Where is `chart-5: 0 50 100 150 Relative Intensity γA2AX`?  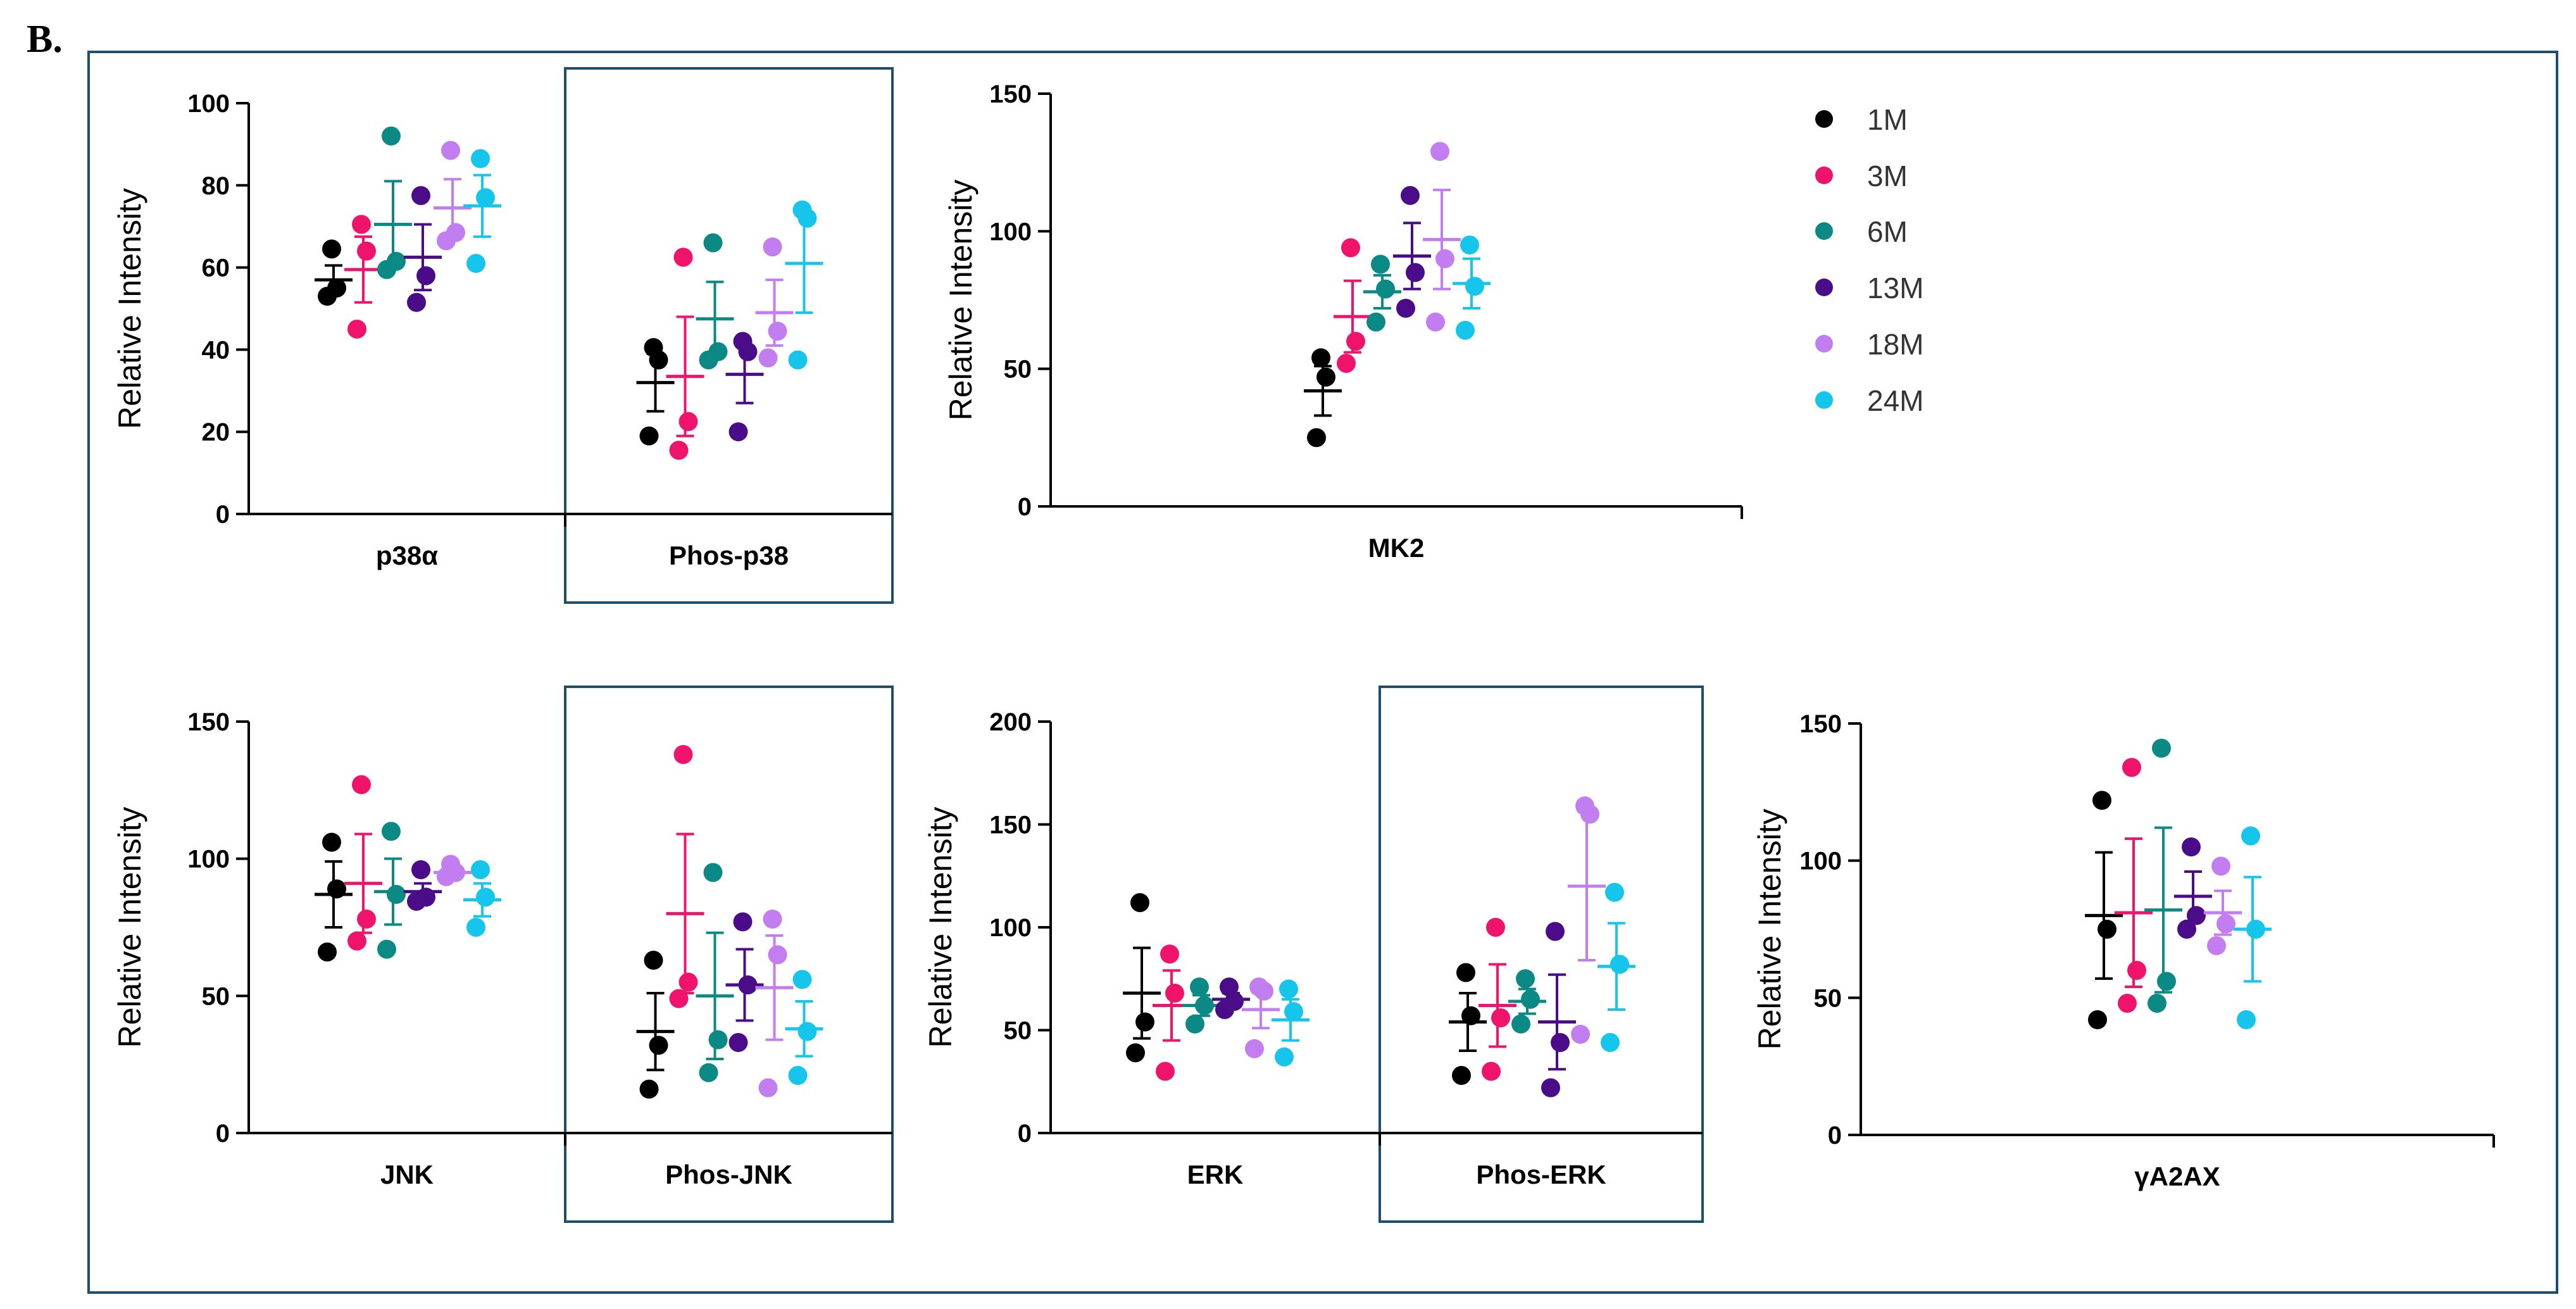 chart-5: 0 50 100 150 Relative Intensity γA2AX is located at coordinates (2123, 950).